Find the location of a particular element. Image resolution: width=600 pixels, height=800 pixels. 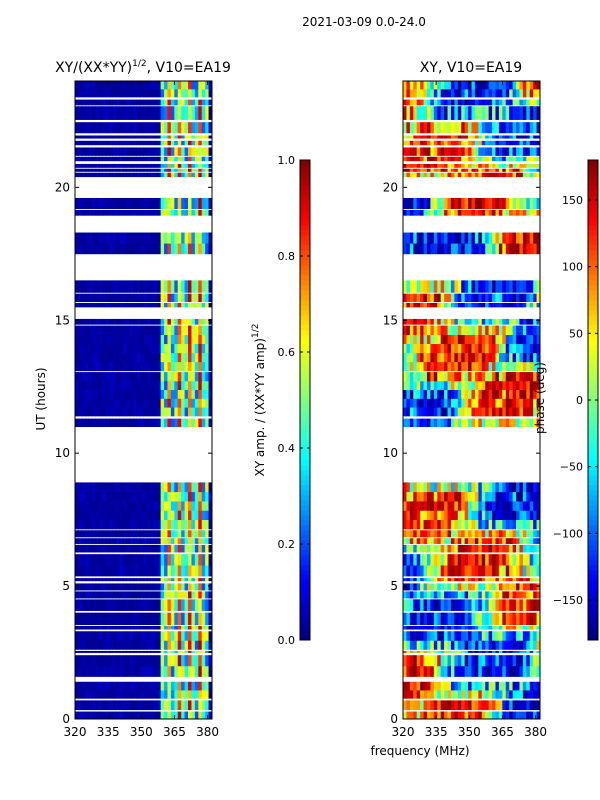

amp-colorbar-tick-label: 0.4 is located at coordinates (287, 448).